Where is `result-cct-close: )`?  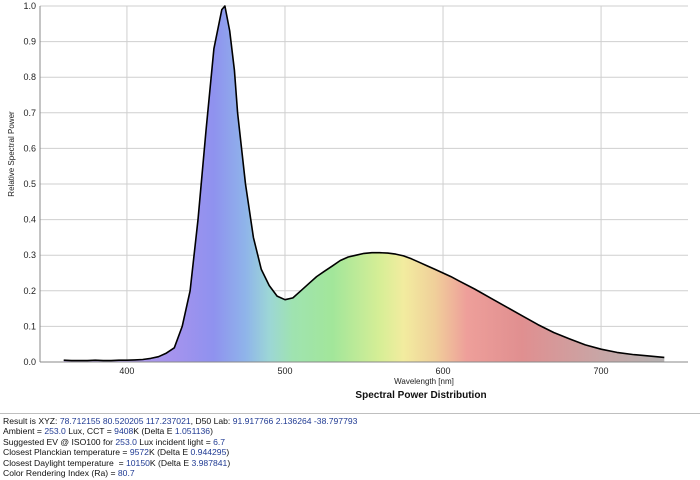
result-cct-close: ) is located at coordinates (211, 431).